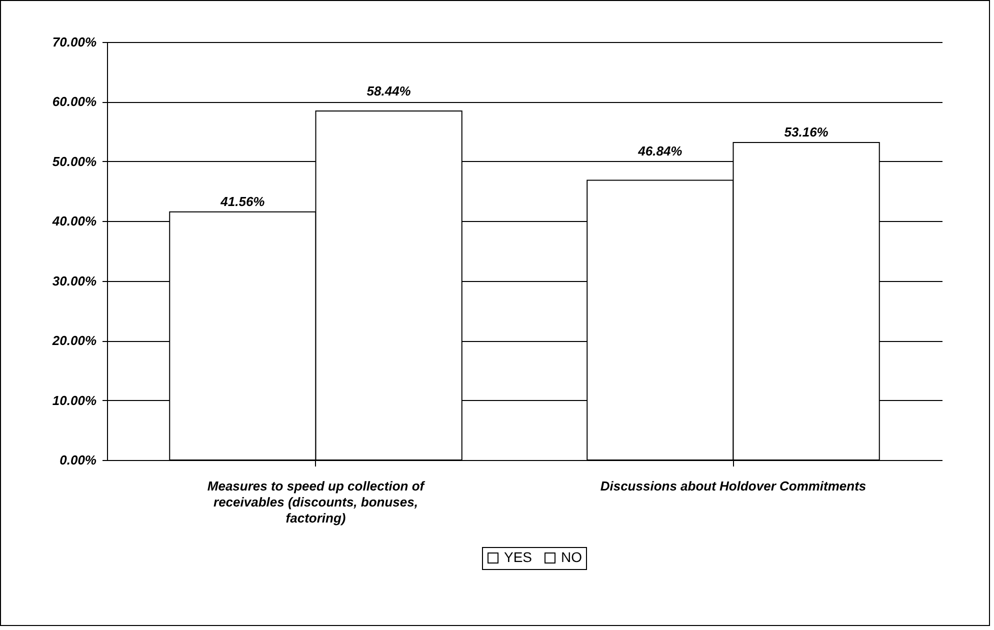  I want to click on x-tick-label: Measures to speed up collection of receivables (discounts, bonuses, factoring), so click(316, 502).